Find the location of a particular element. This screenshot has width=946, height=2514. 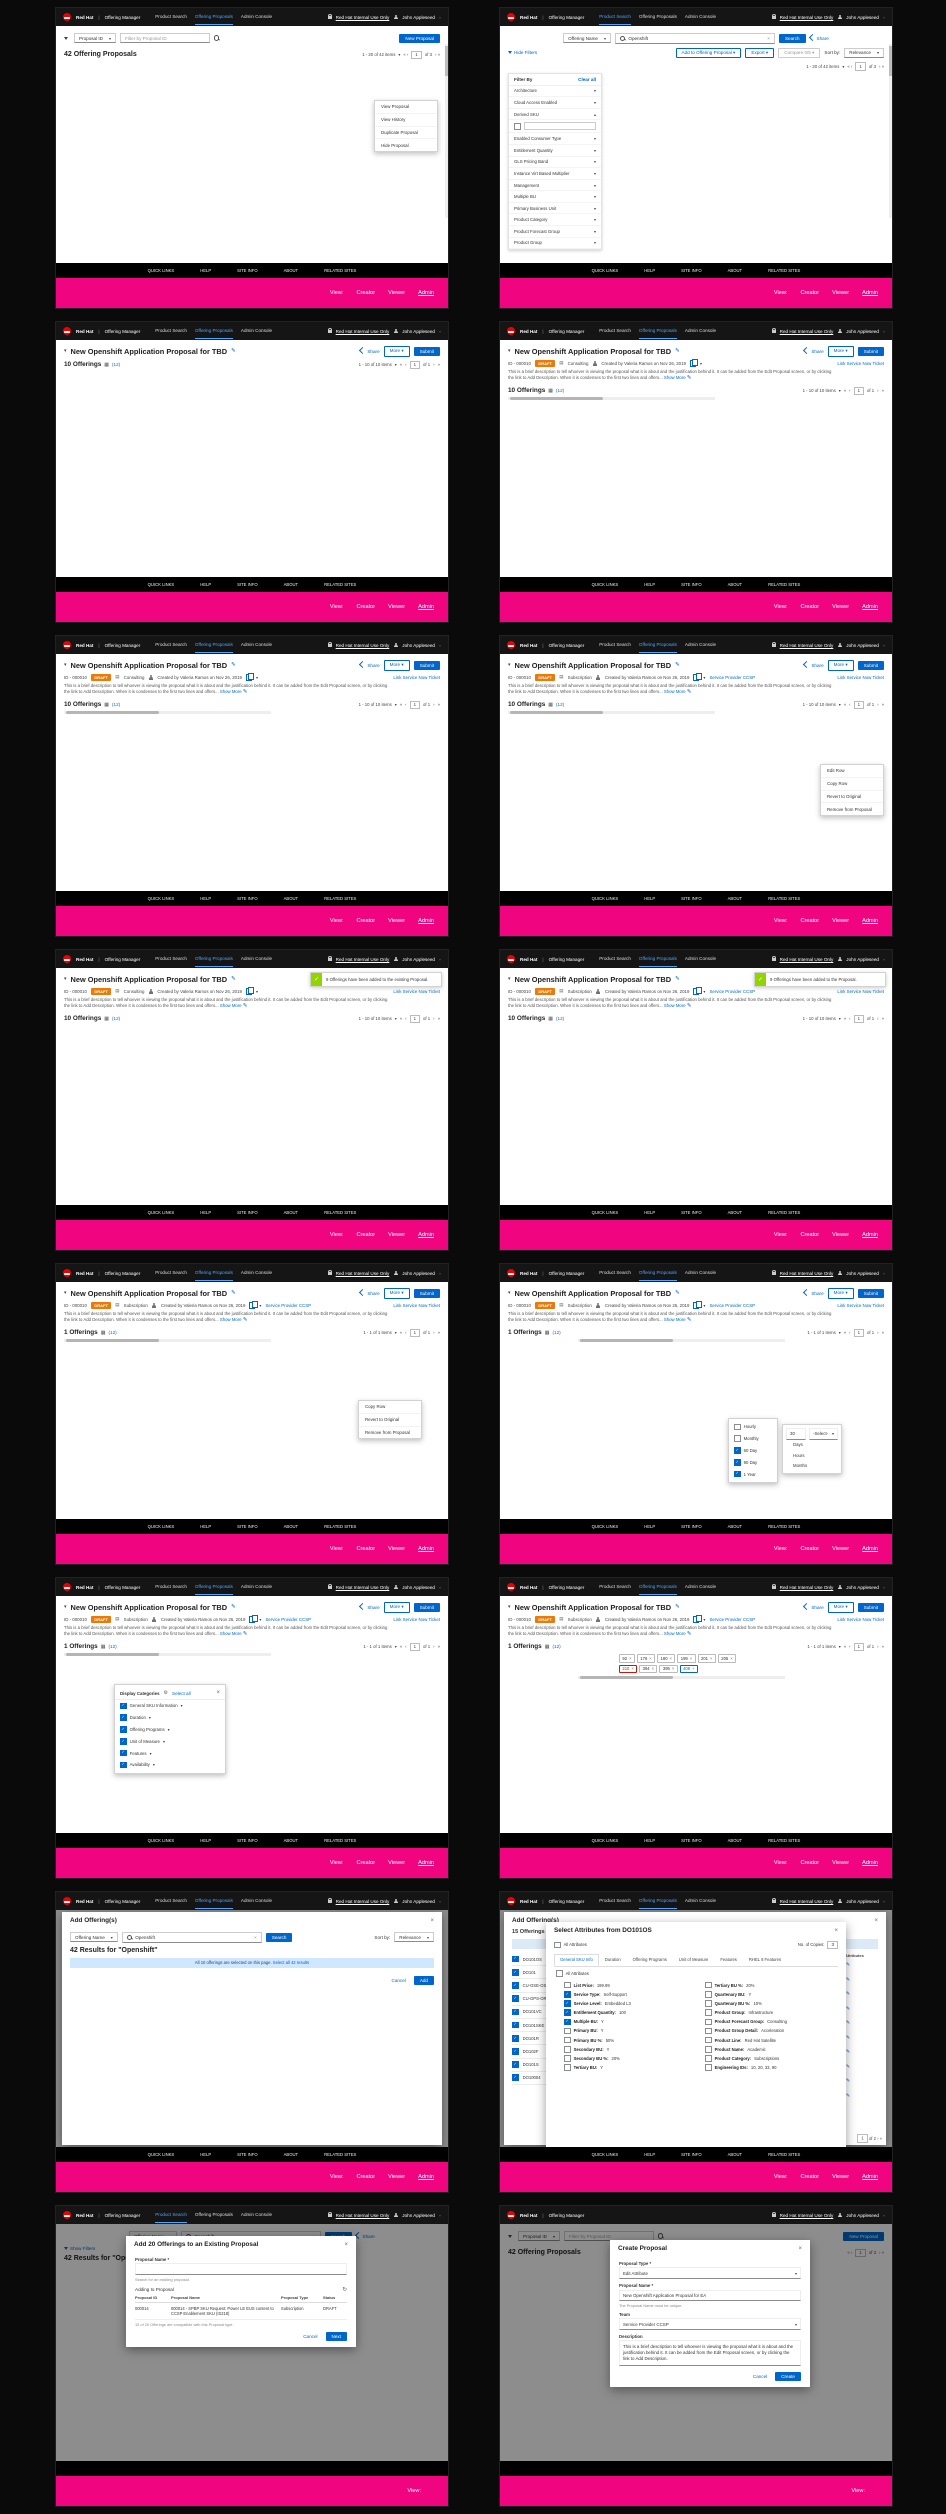

category-option: 90 Day is located at coordinates (753, 1462).